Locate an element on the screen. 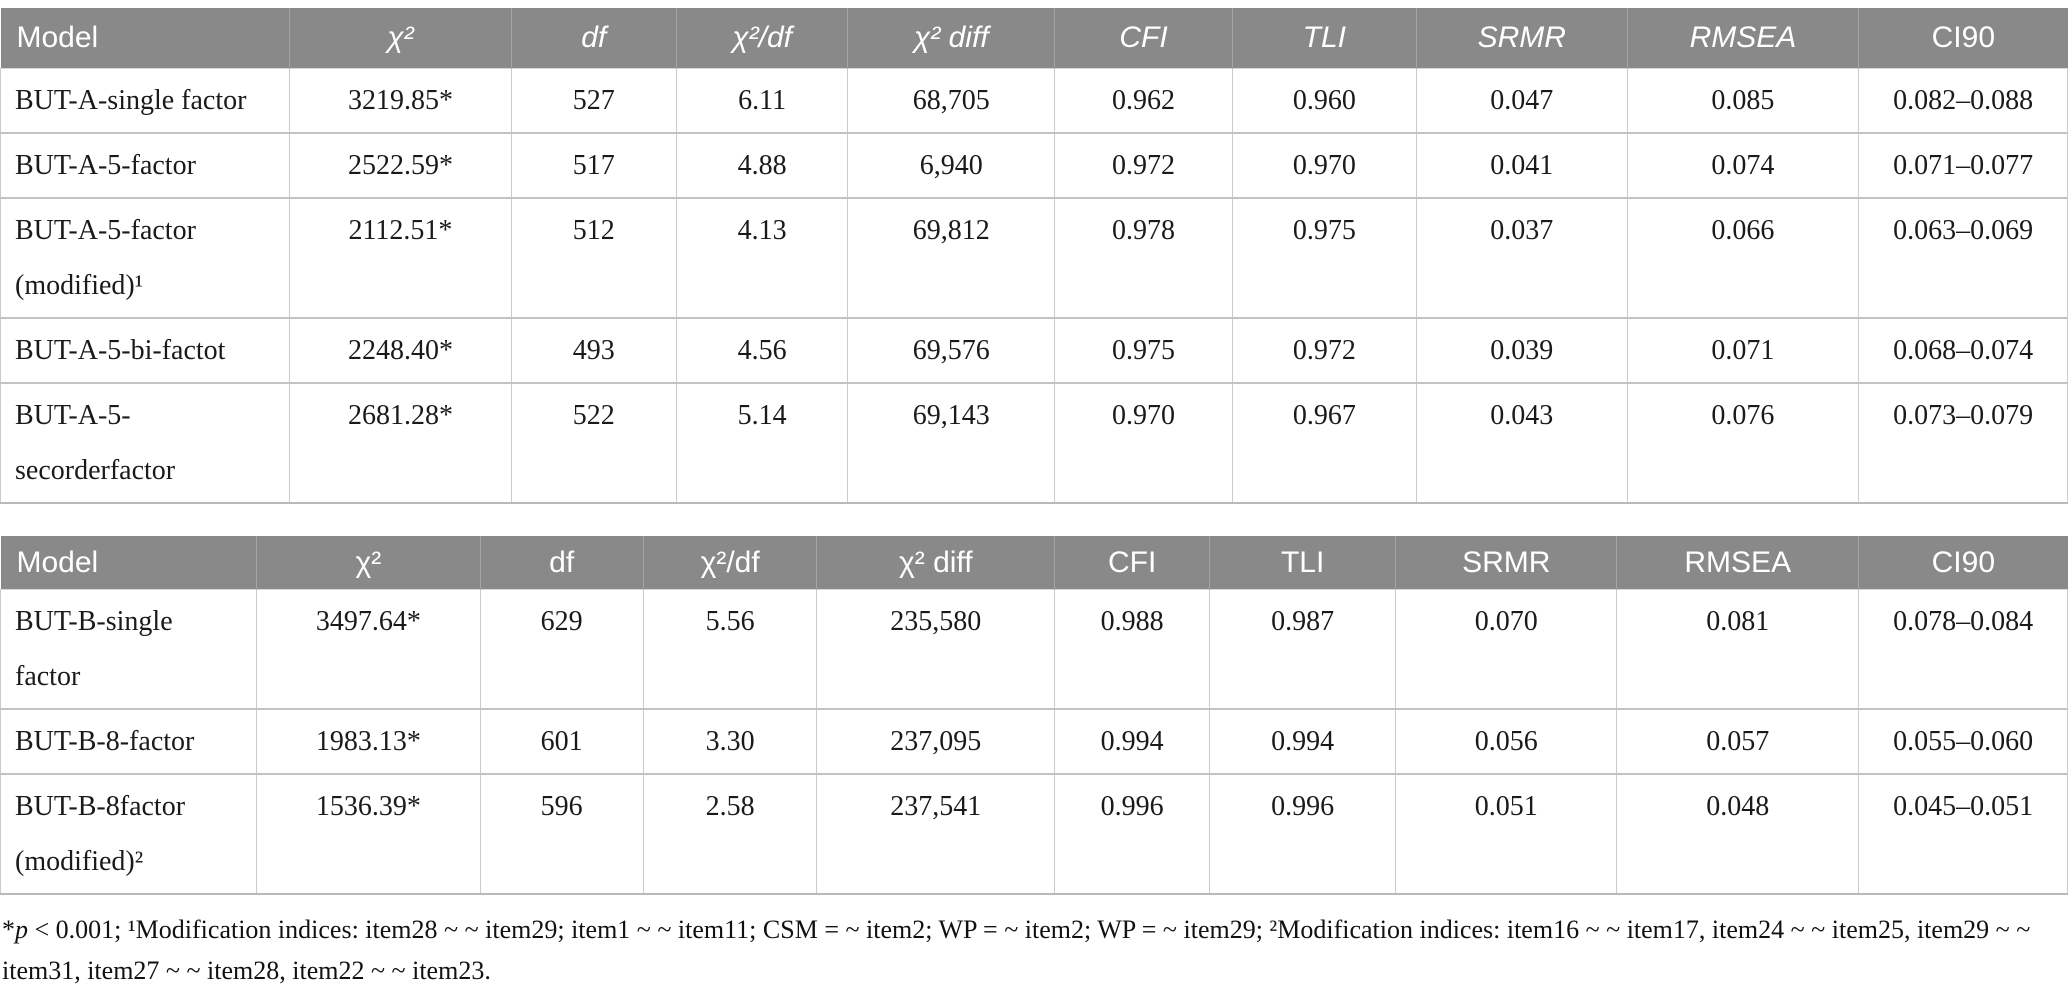  model-name-cell: BUT-B-8factor (modified)² is located at coordinates (129, 834).